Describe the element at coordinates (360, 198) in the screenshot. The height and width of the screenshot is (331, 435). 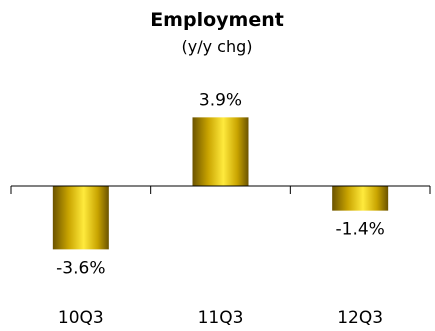
I see `bar-12Q3` at that location.